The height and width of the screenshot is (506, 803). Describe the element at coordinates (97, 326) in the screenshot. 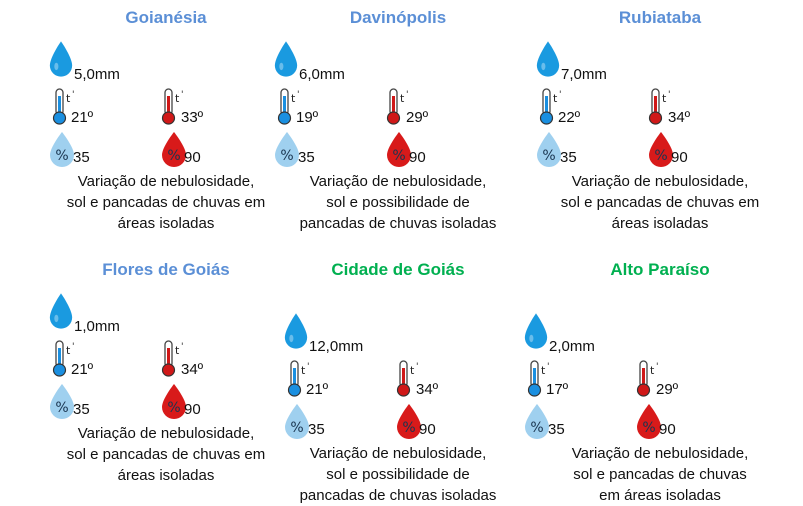

I see `rain-value: 1,0mm` at that location.